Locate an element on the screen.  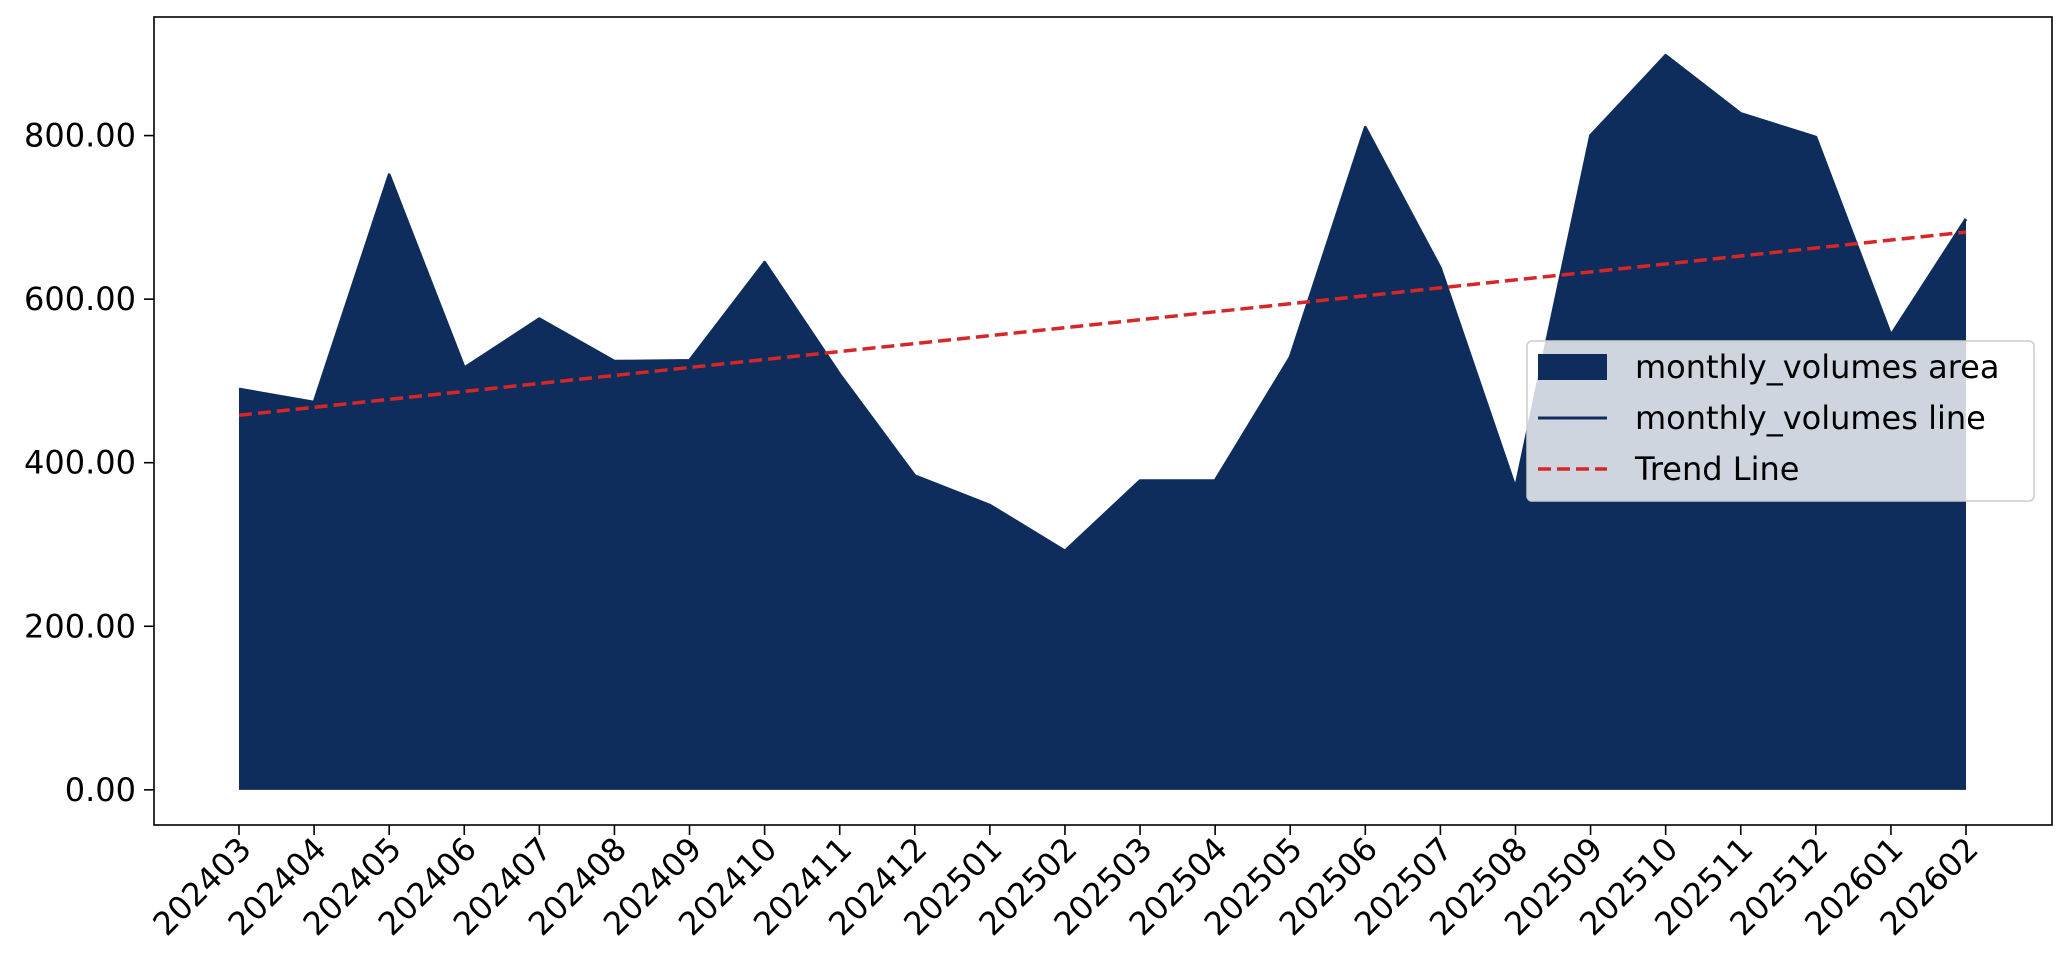
legend-swatch-area is located at coordinates (1572, 367).